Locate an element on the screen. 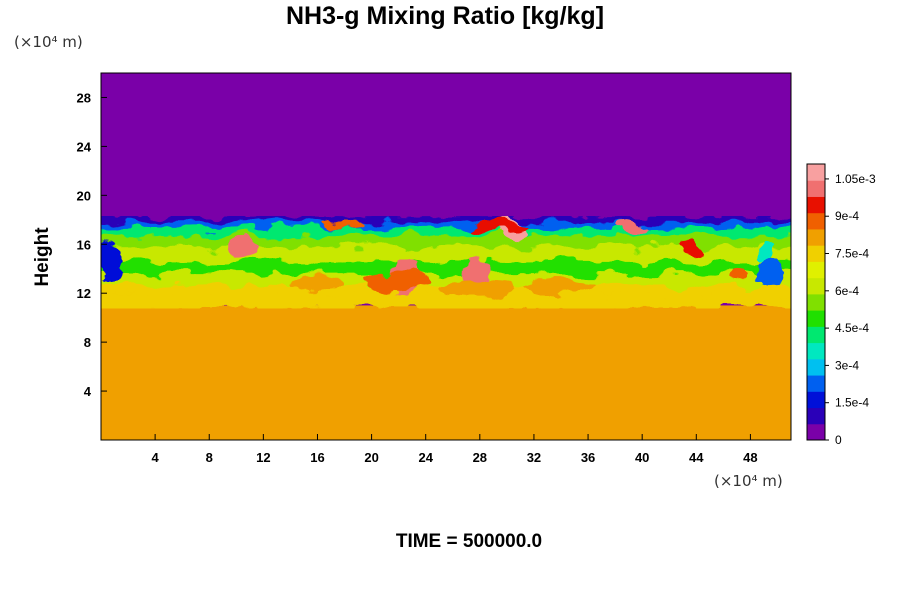  x-tick-label: 28 is located at coordinates (480, 457).